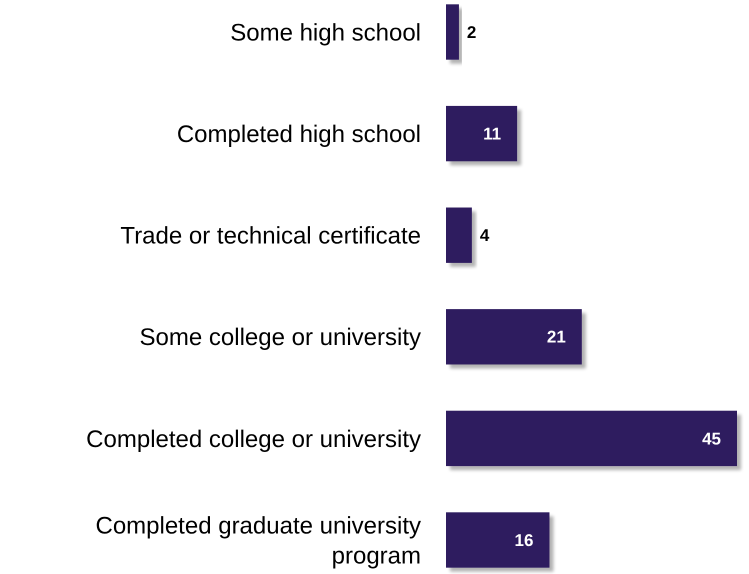 Image resolution: width=749 pixels, height=574 pixels. Describe the element at coordinates (280, 338) in the screenshot. I see `y-tick-label: Some college or university` at that location.